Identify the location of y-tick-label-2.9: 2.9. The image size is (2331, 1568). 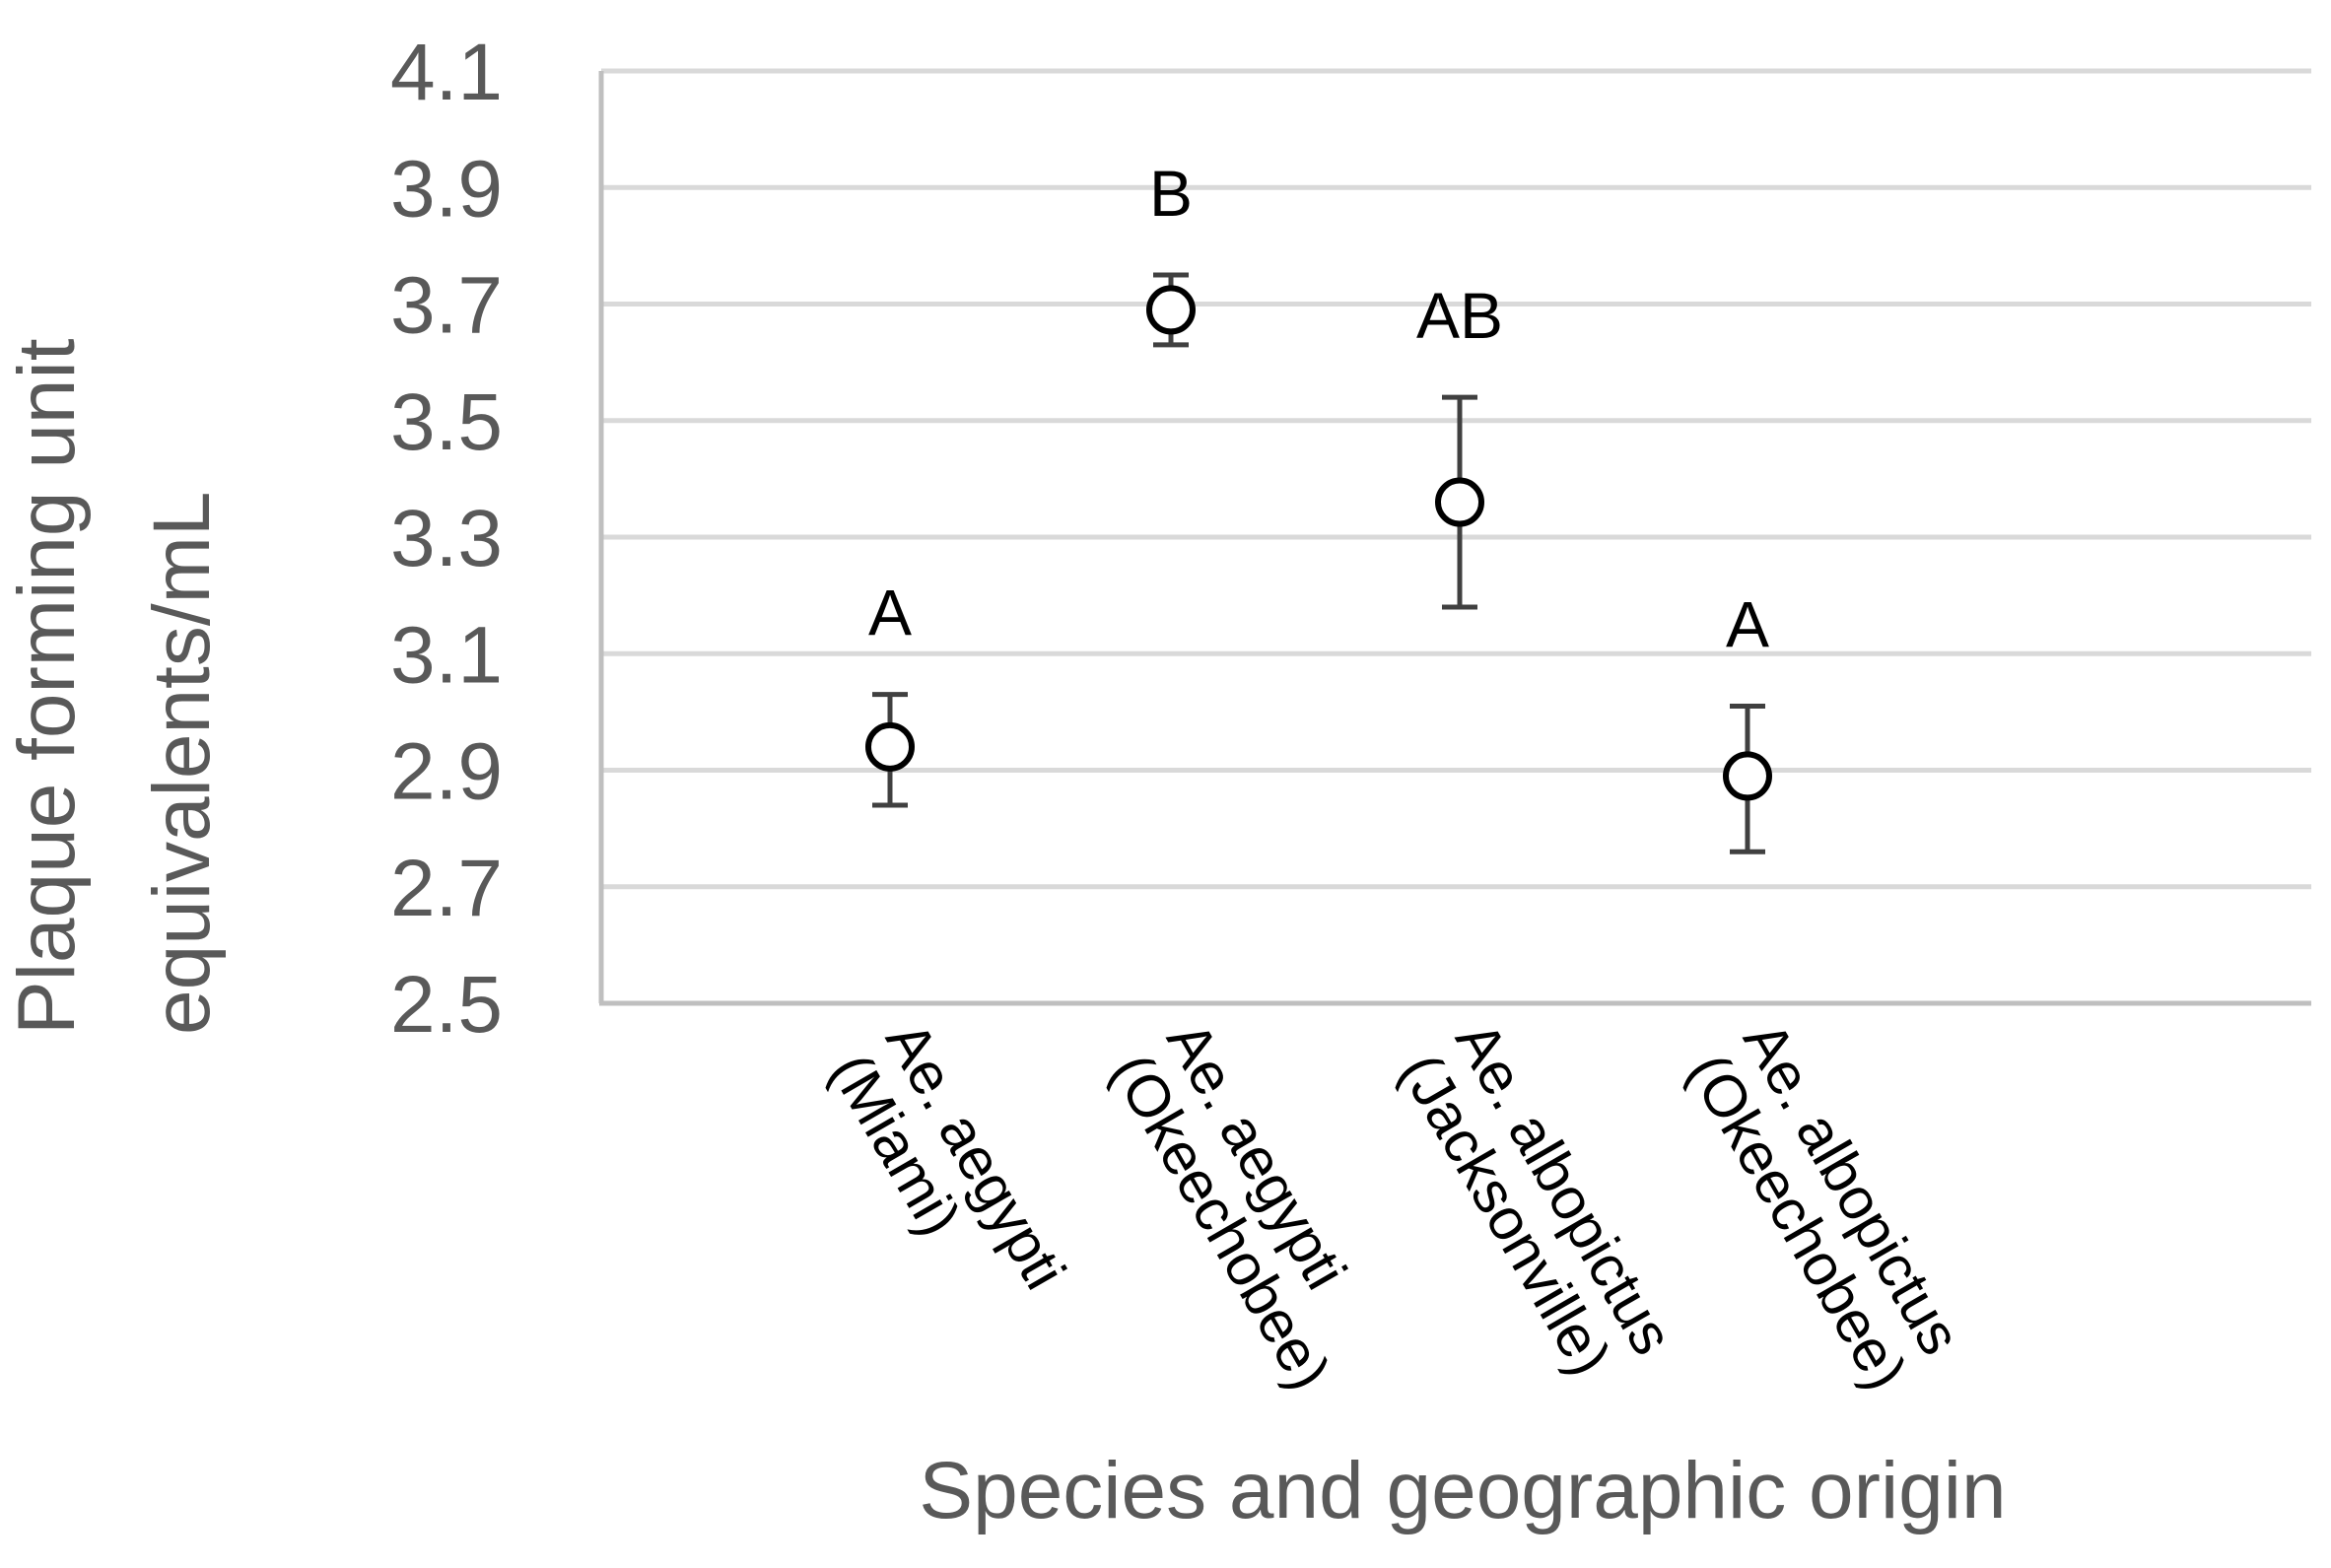
(446, 772).